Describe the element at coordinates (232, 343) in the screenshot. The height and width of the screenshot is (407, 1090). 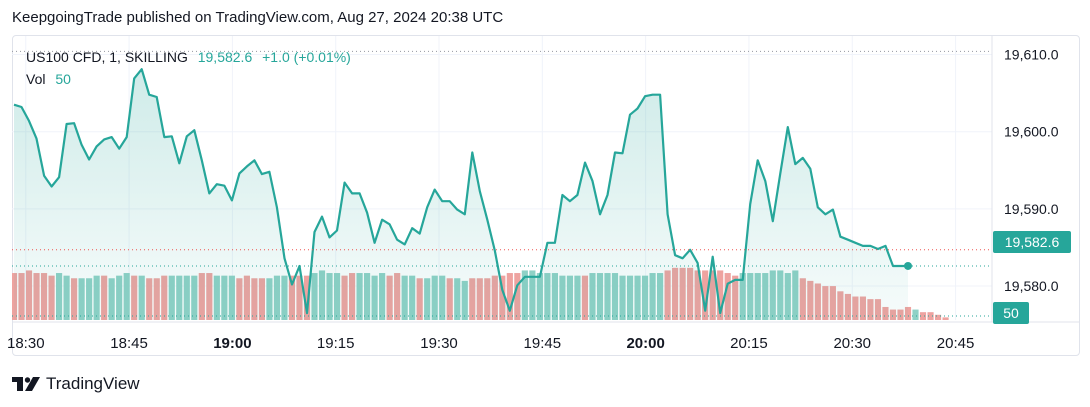
I see `x-tick-label: 19:00` at that location.